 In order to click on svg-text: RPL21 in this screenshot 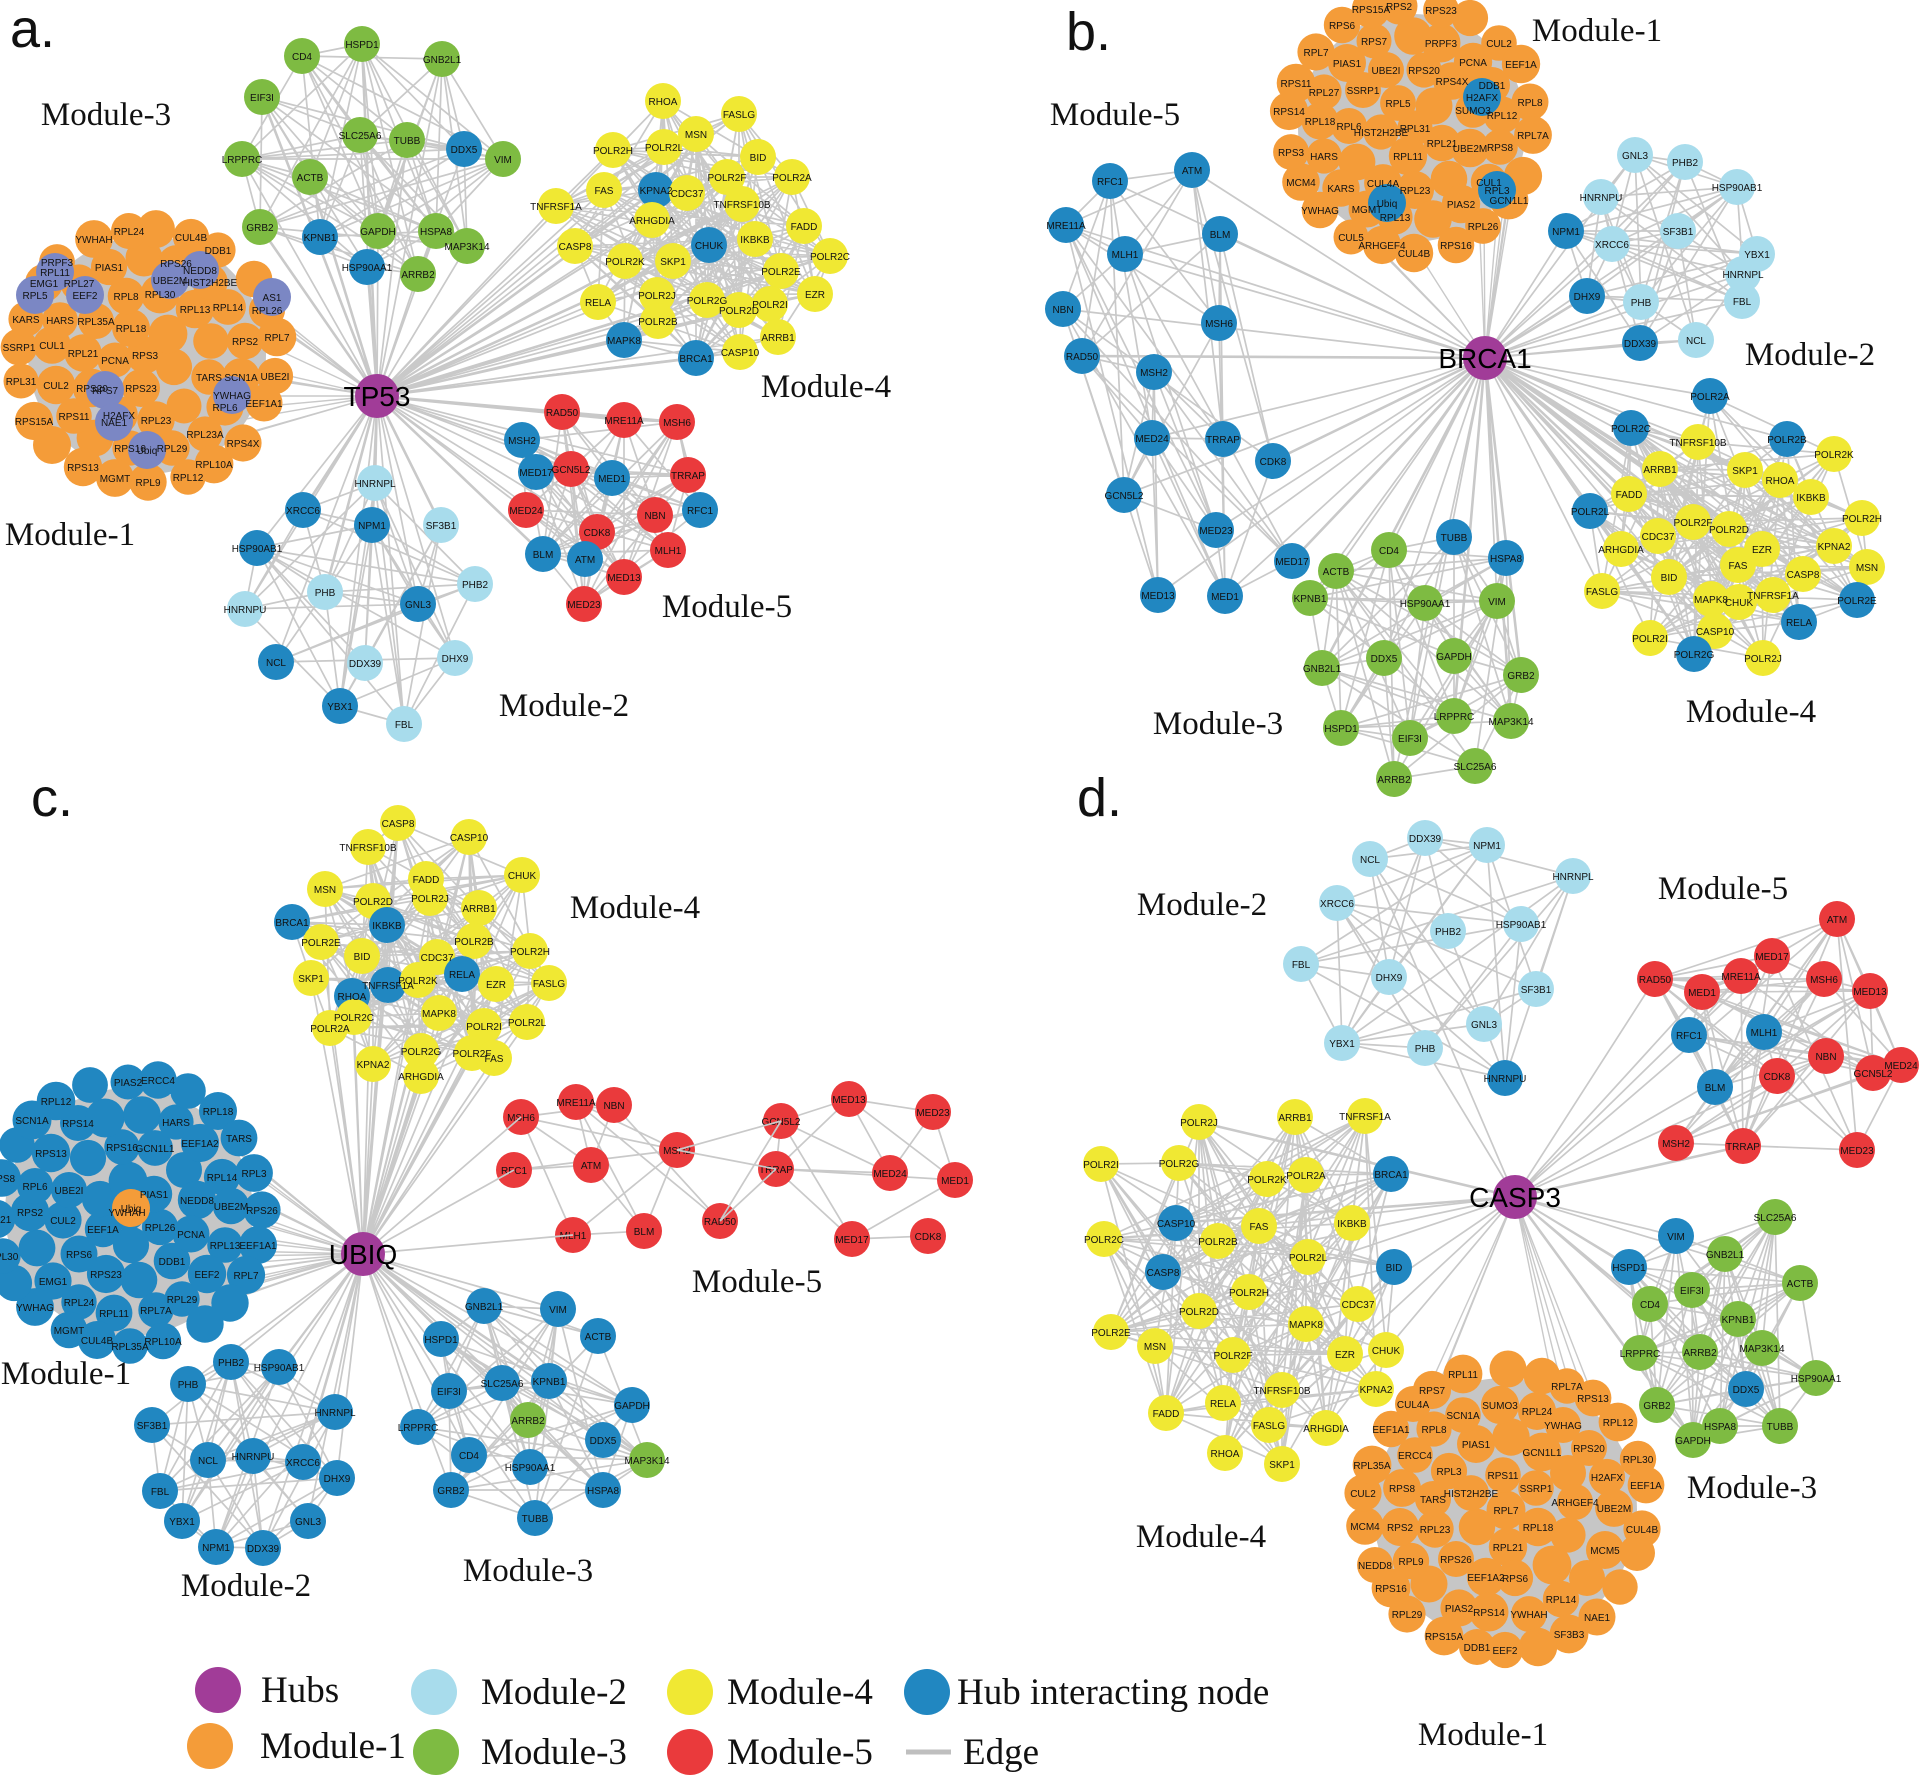, I will do `click(6, 1220)`.